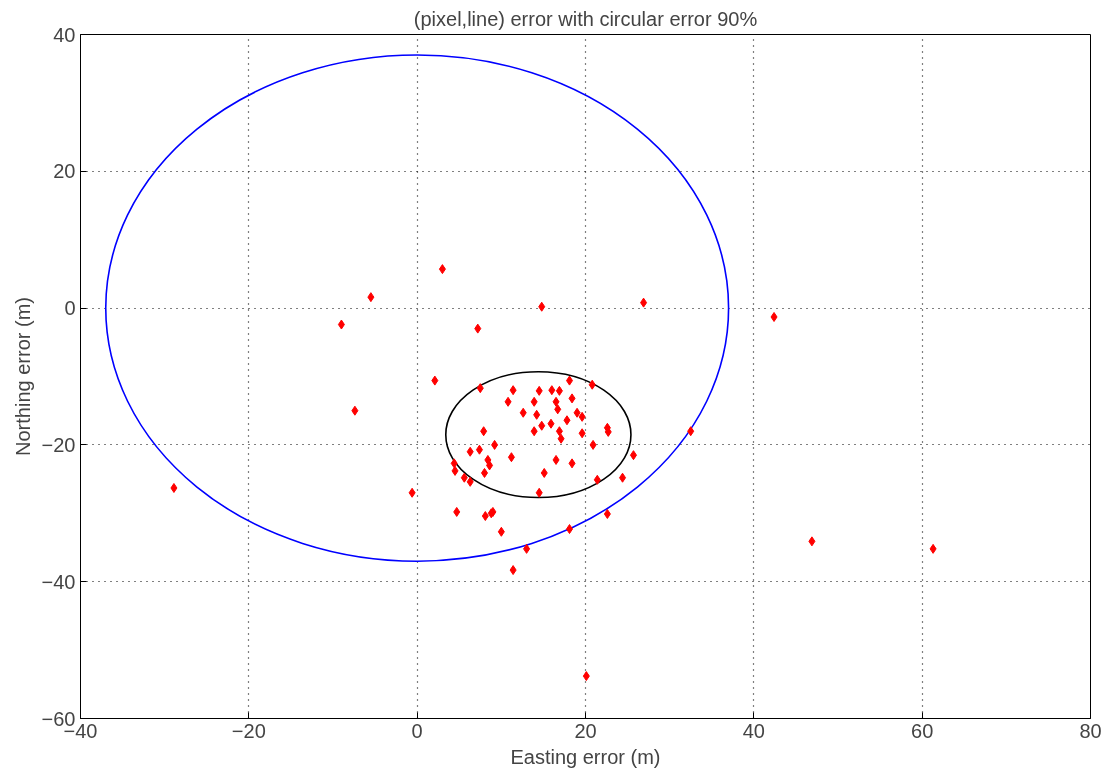 The image size is (1120, 776). What do you see at coordinates (1090, 730) in the screenshot?
I see `x-tick-label: 80` at bounding box center [1090, 730].